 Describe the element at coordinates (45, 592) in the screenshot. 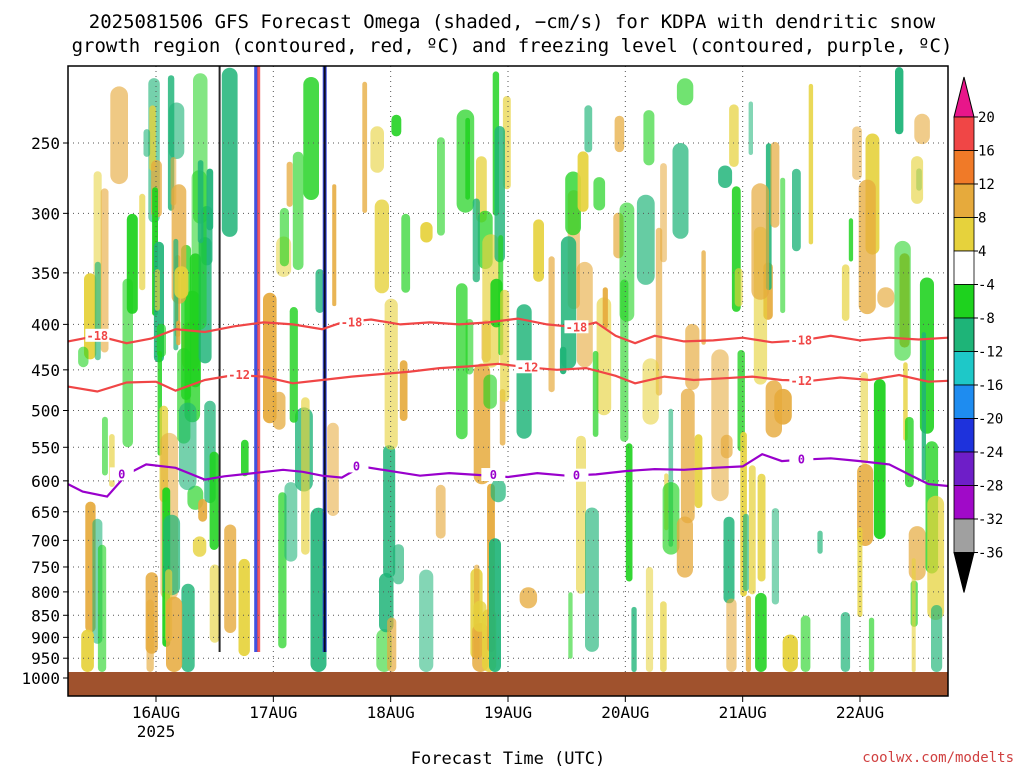

I see `y-tick-label: 800` at that location.